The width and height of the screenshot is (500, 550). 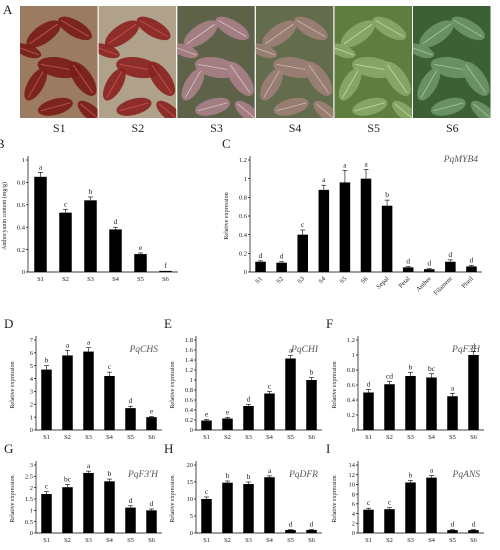 What do you see at coordinates (389, 437) in the screenshot?
I see `x-tick-label: S2` at bounding box center [389, 437].